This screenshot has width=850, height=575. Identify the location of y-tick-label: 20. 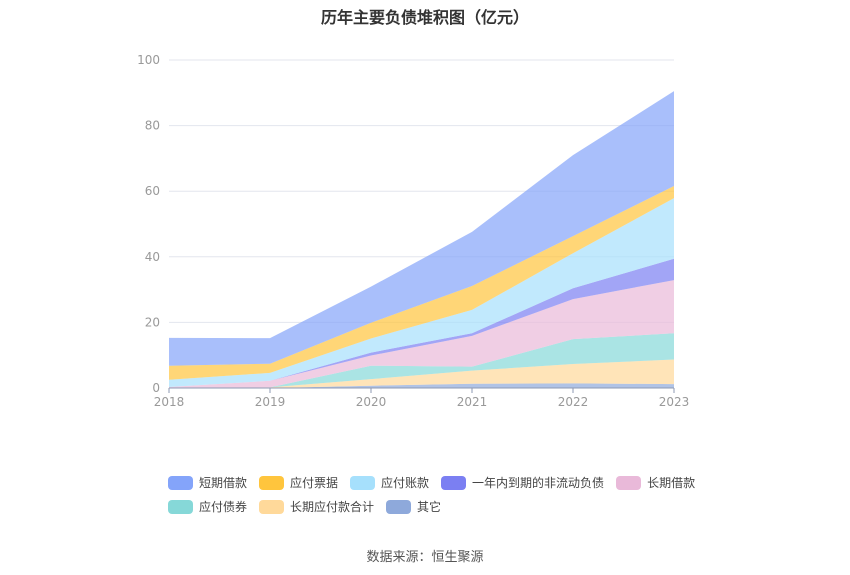
(152, 322).